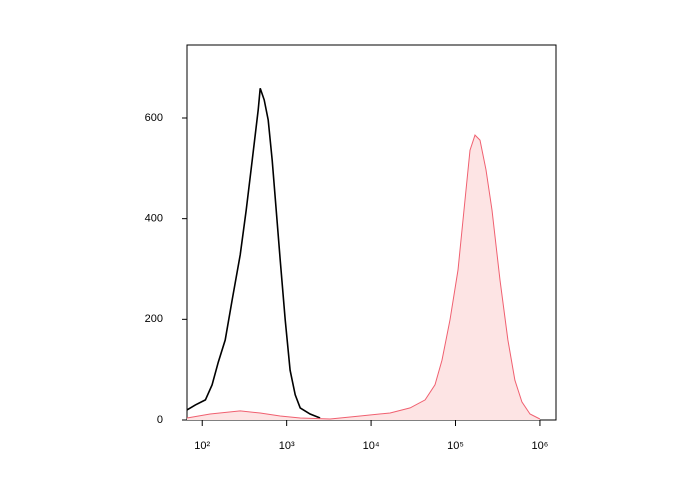 The width and height of the screenshot is (688, 490). Describe the element at coordinates (154, 319) in the screenshot. I see `y-tick-label: 200` at that location.